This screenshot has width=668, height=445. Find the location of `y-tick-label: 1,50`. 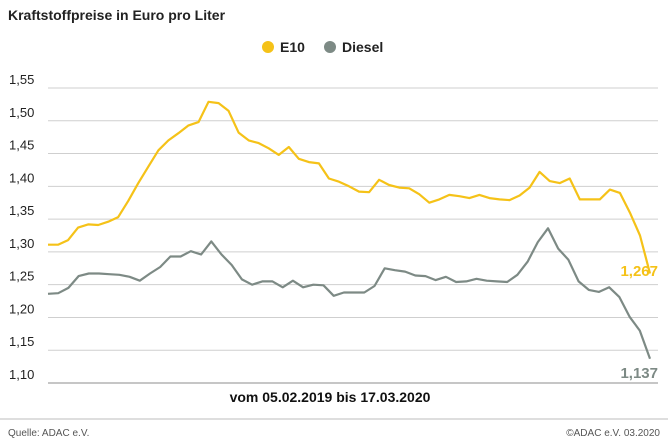

y-tick-label: 1,50 is located at coordinates (21, 112).